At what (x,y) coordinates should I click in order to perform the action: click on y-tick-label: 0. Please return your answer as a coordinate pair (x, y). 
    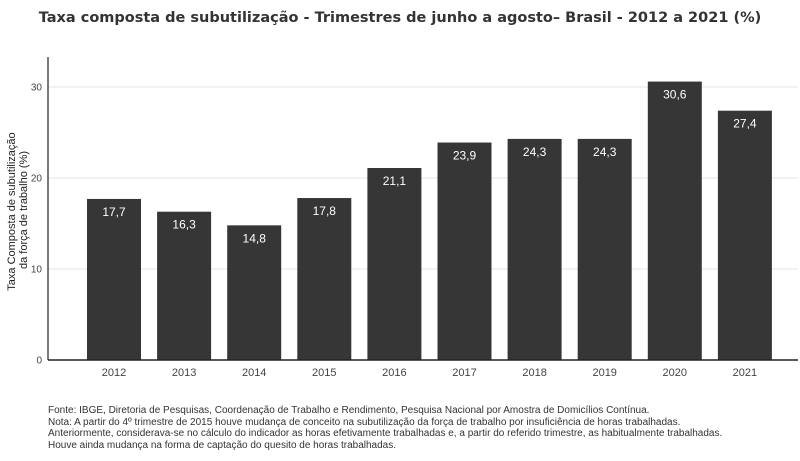
    Looking at the image, I should click on (39, 361).